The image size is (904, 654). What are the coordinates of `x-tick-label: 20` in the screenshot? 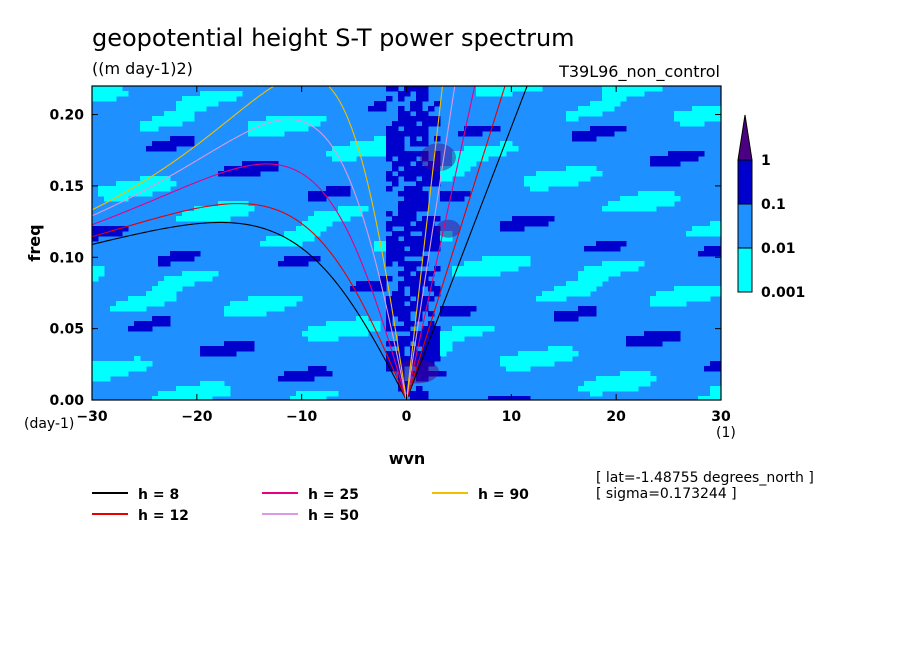 It's located at (616, 417).